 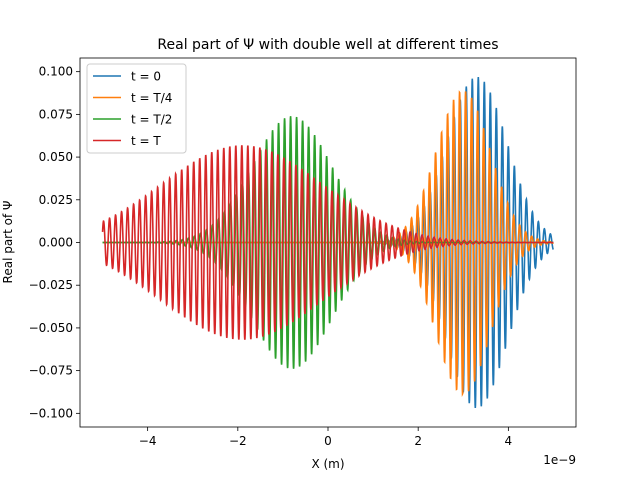 I want to click on y-tick-label: 0.050, so click(x=56, y=157).